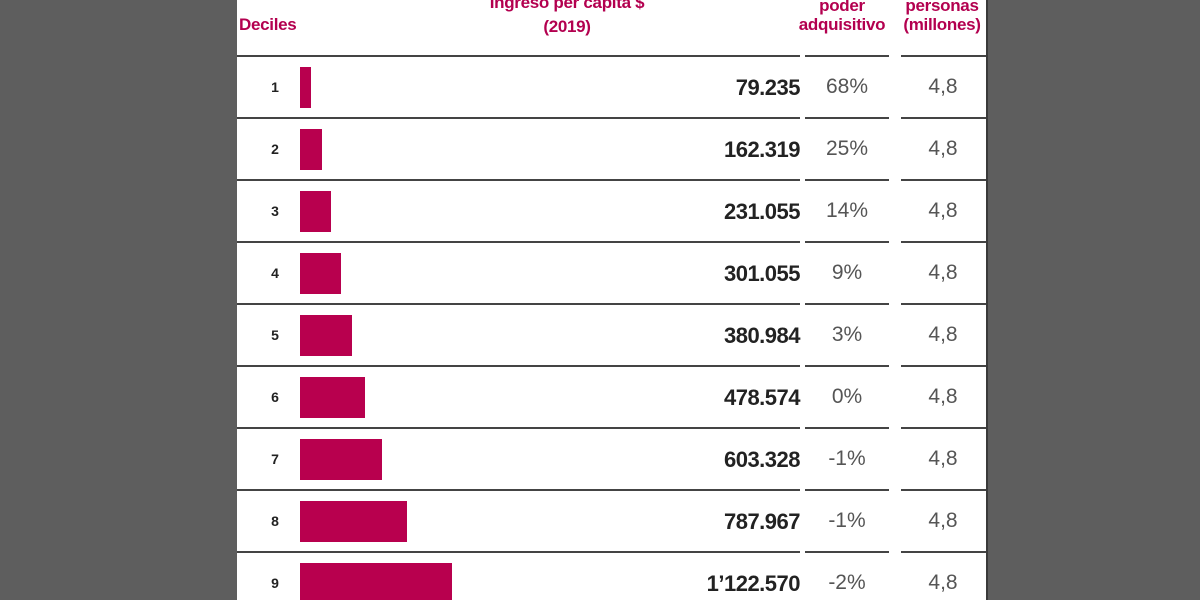 This screenshot has height=600, width=1200. Describe the element at coordinates (275, 211) in the screenshot. I see `decile-label: 3` at that location.